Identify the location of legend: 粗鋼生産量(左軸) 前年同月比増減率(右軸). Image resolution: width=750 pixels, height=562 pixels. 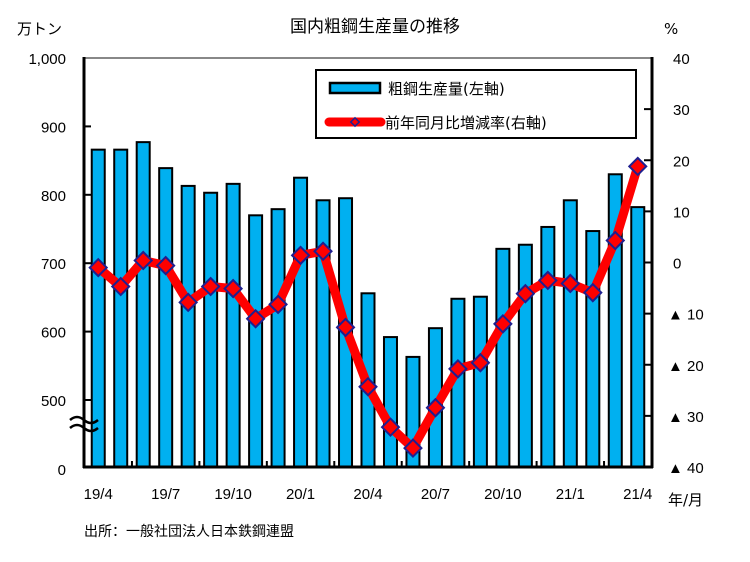
(476, 104).